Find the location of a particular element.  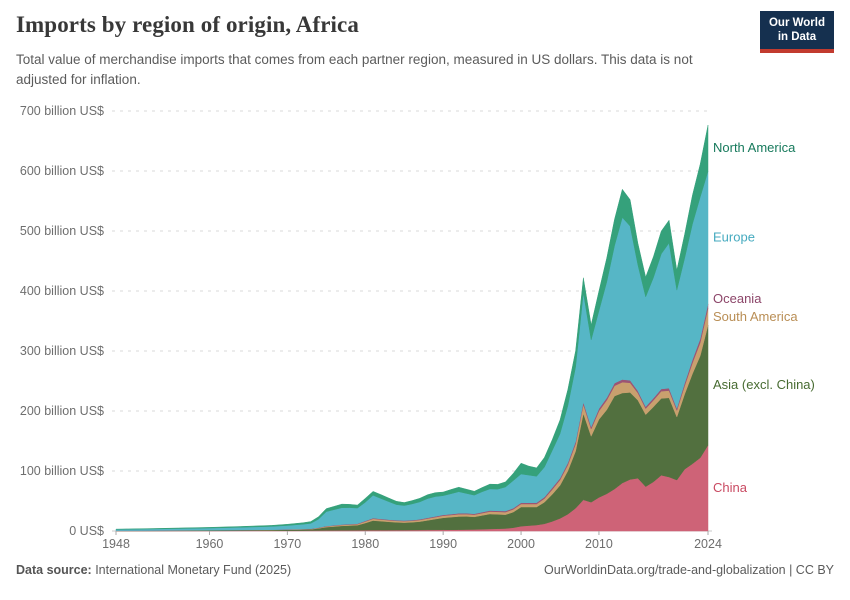

x-tick-label: 1948 is located at coordinates (116, 544).